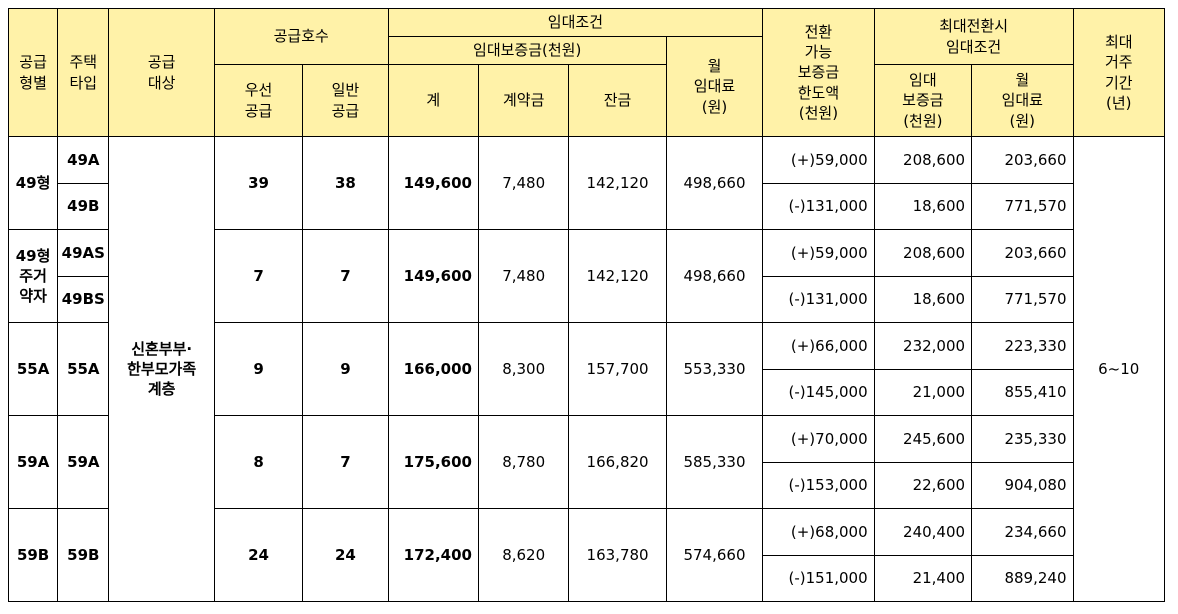 The width and height of the screenshot is (1178, 614). I want to click on conversion-limit-cell: (-)145,000, so click(818, 392).